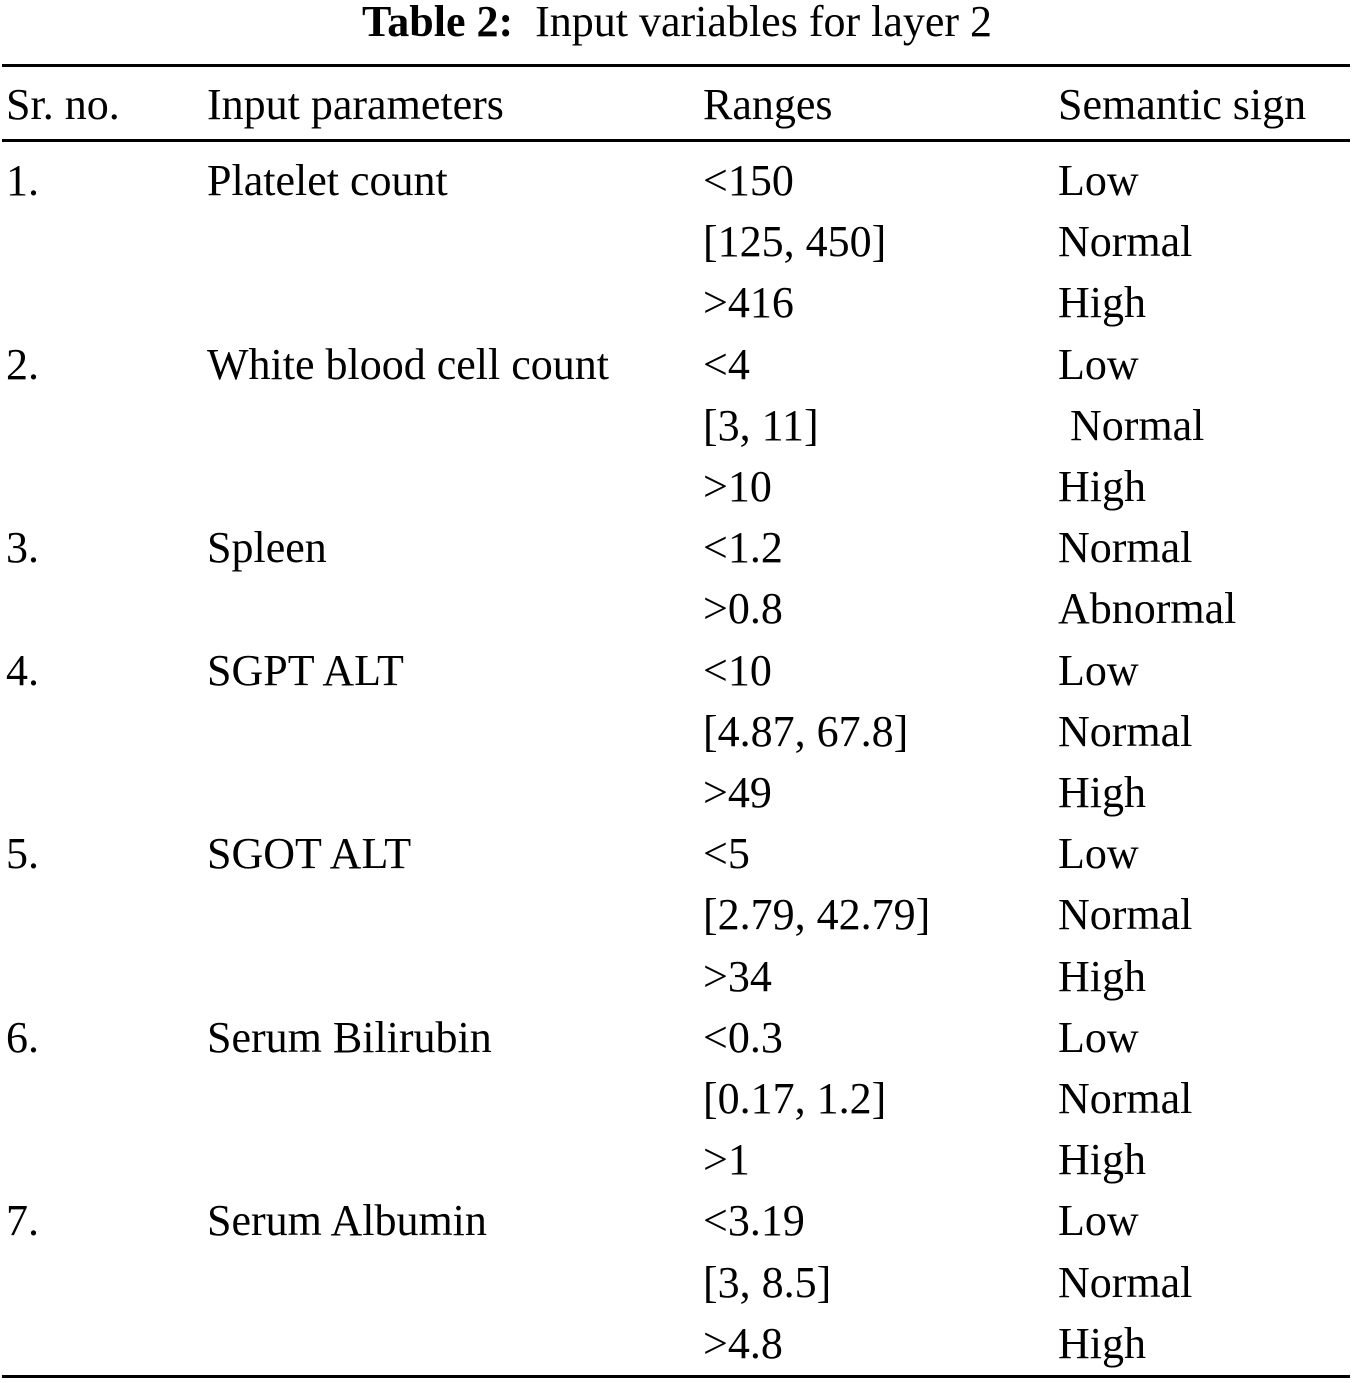 The width and height of the screenshot is (1354, 1383). Describe the element at coordinates (743, 1037) in the screenshot. I see `row-range: <0.3` at that location.